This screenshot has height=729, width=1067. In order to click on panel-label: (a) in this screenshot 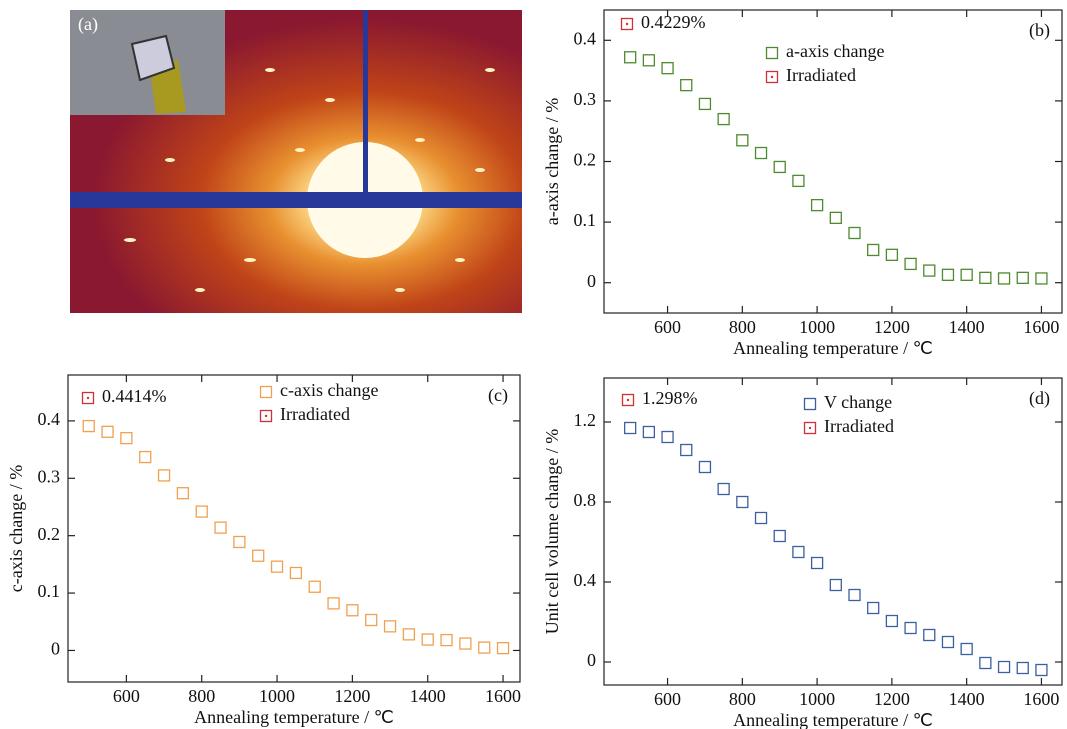, I will do `click(88, 24)`.